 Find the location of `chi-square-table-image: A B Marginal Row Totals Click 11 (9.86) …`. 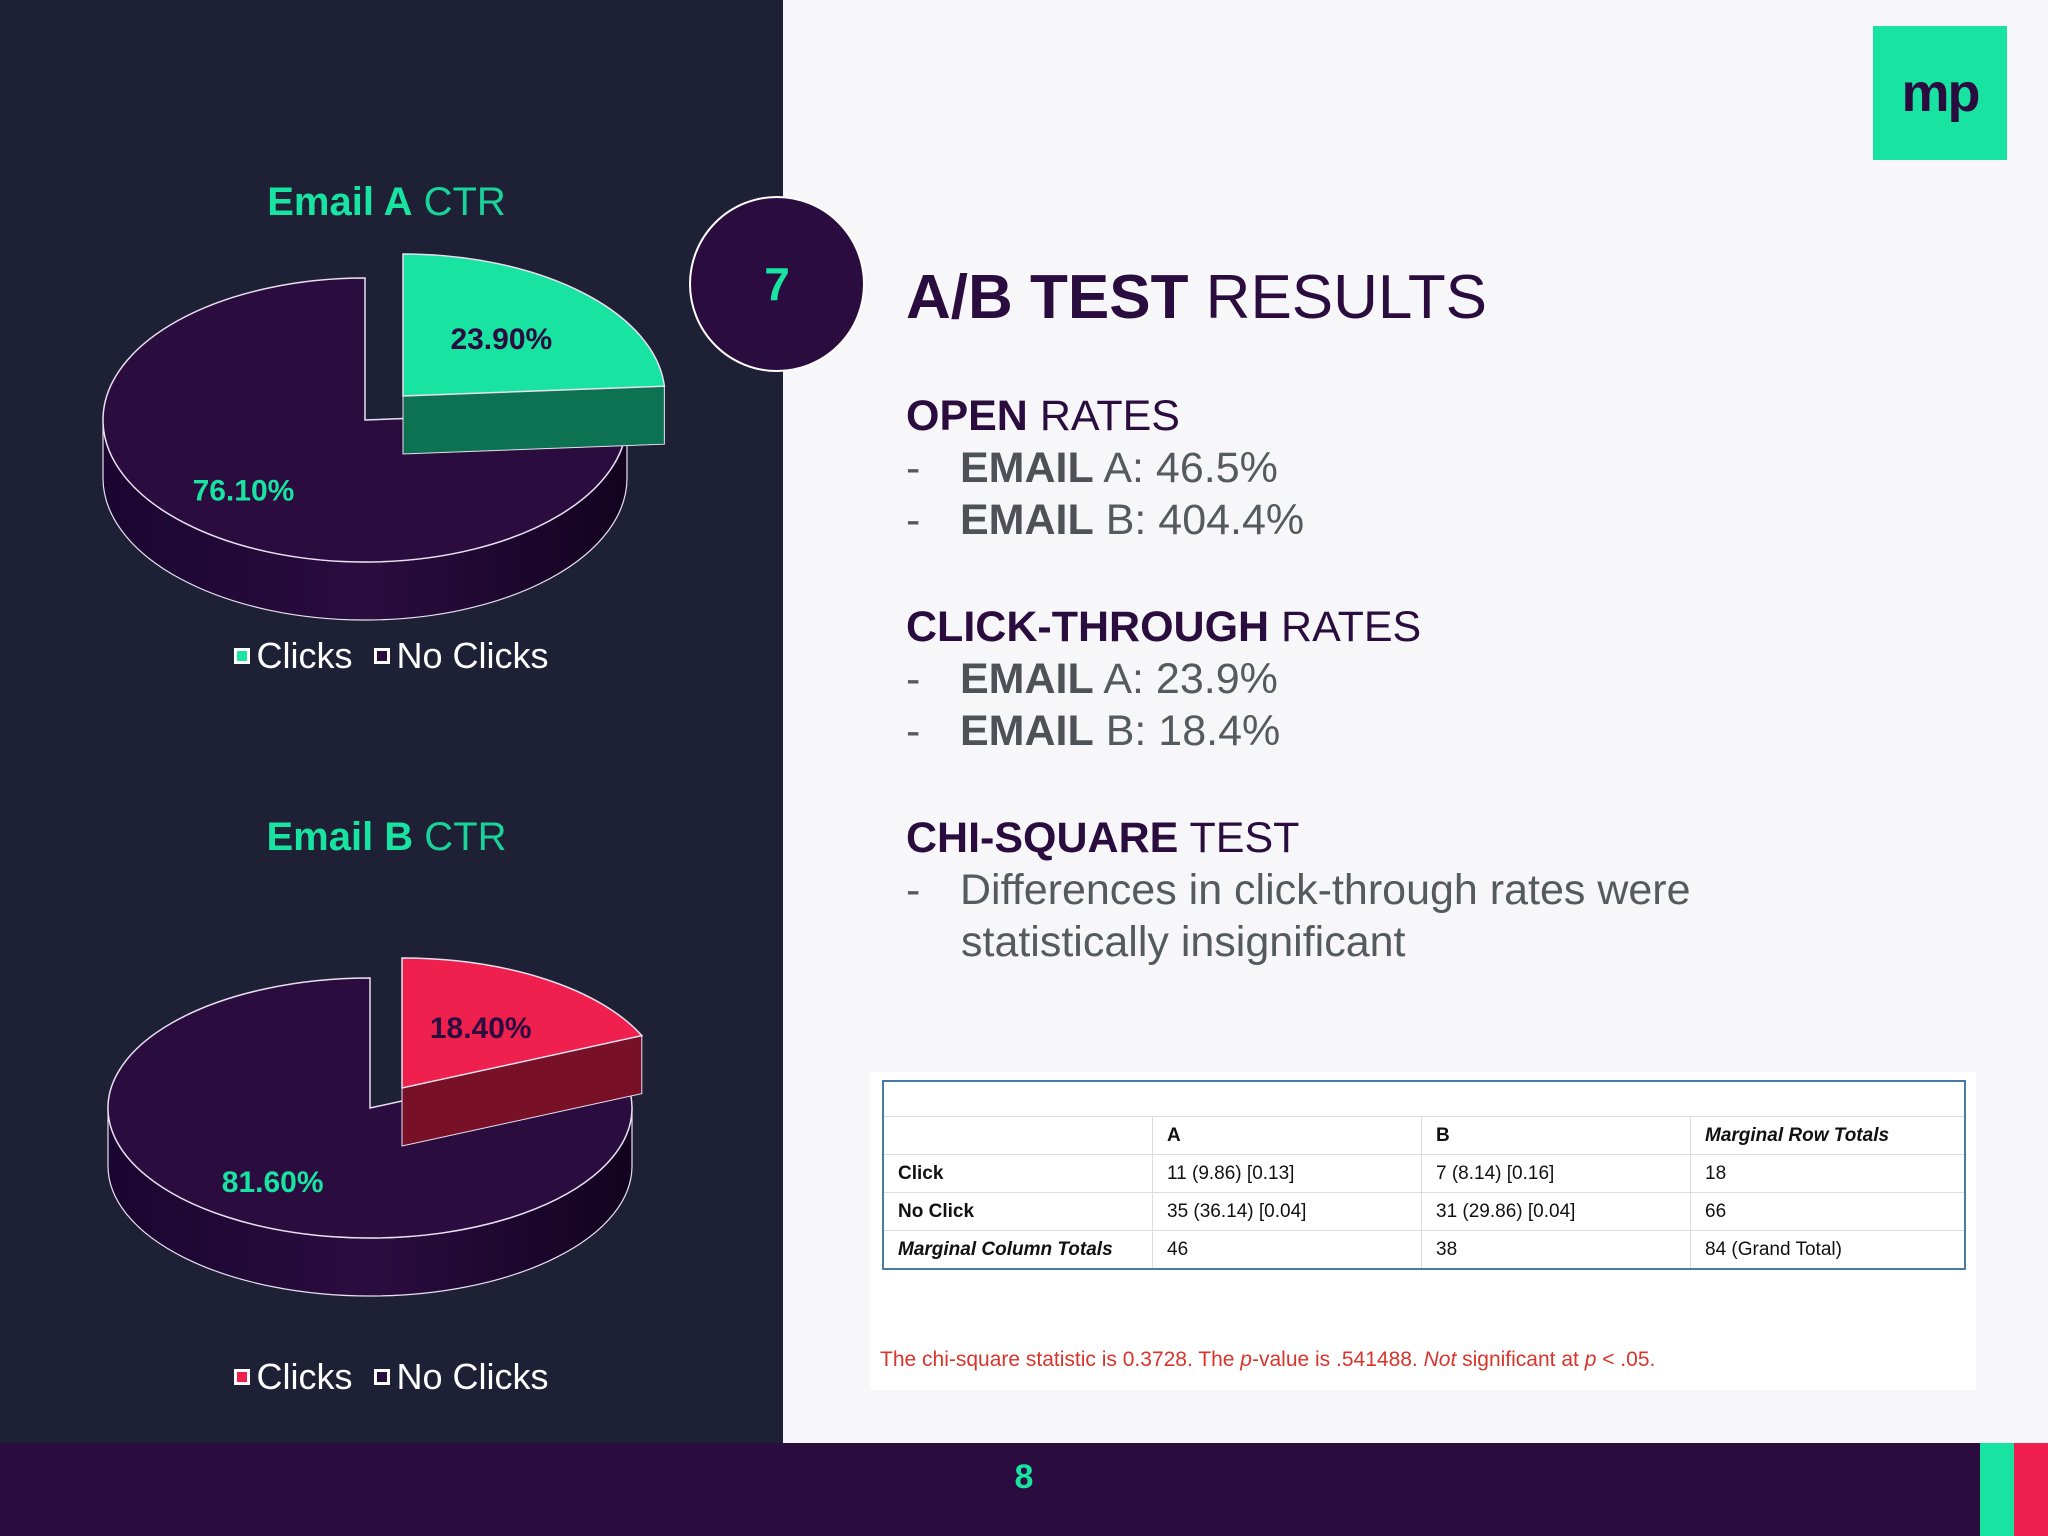

chi-square-table-image: A B Marginal Row Totals Click 11 (9.86) … is located at coordinates (1423, 1231).